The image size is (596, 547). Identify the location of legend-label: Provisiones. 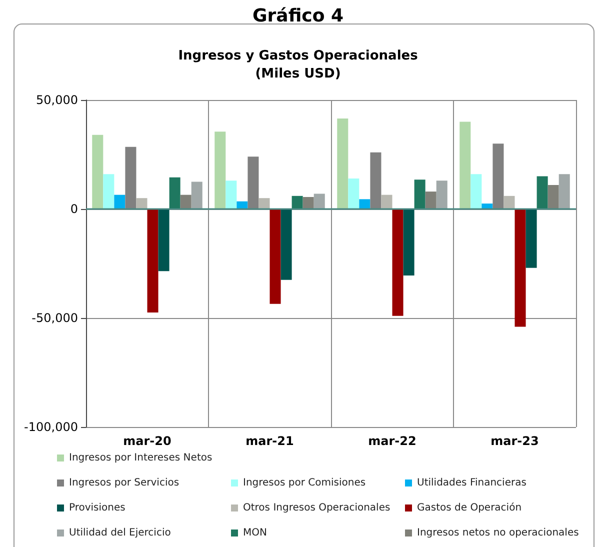
(97, 508).